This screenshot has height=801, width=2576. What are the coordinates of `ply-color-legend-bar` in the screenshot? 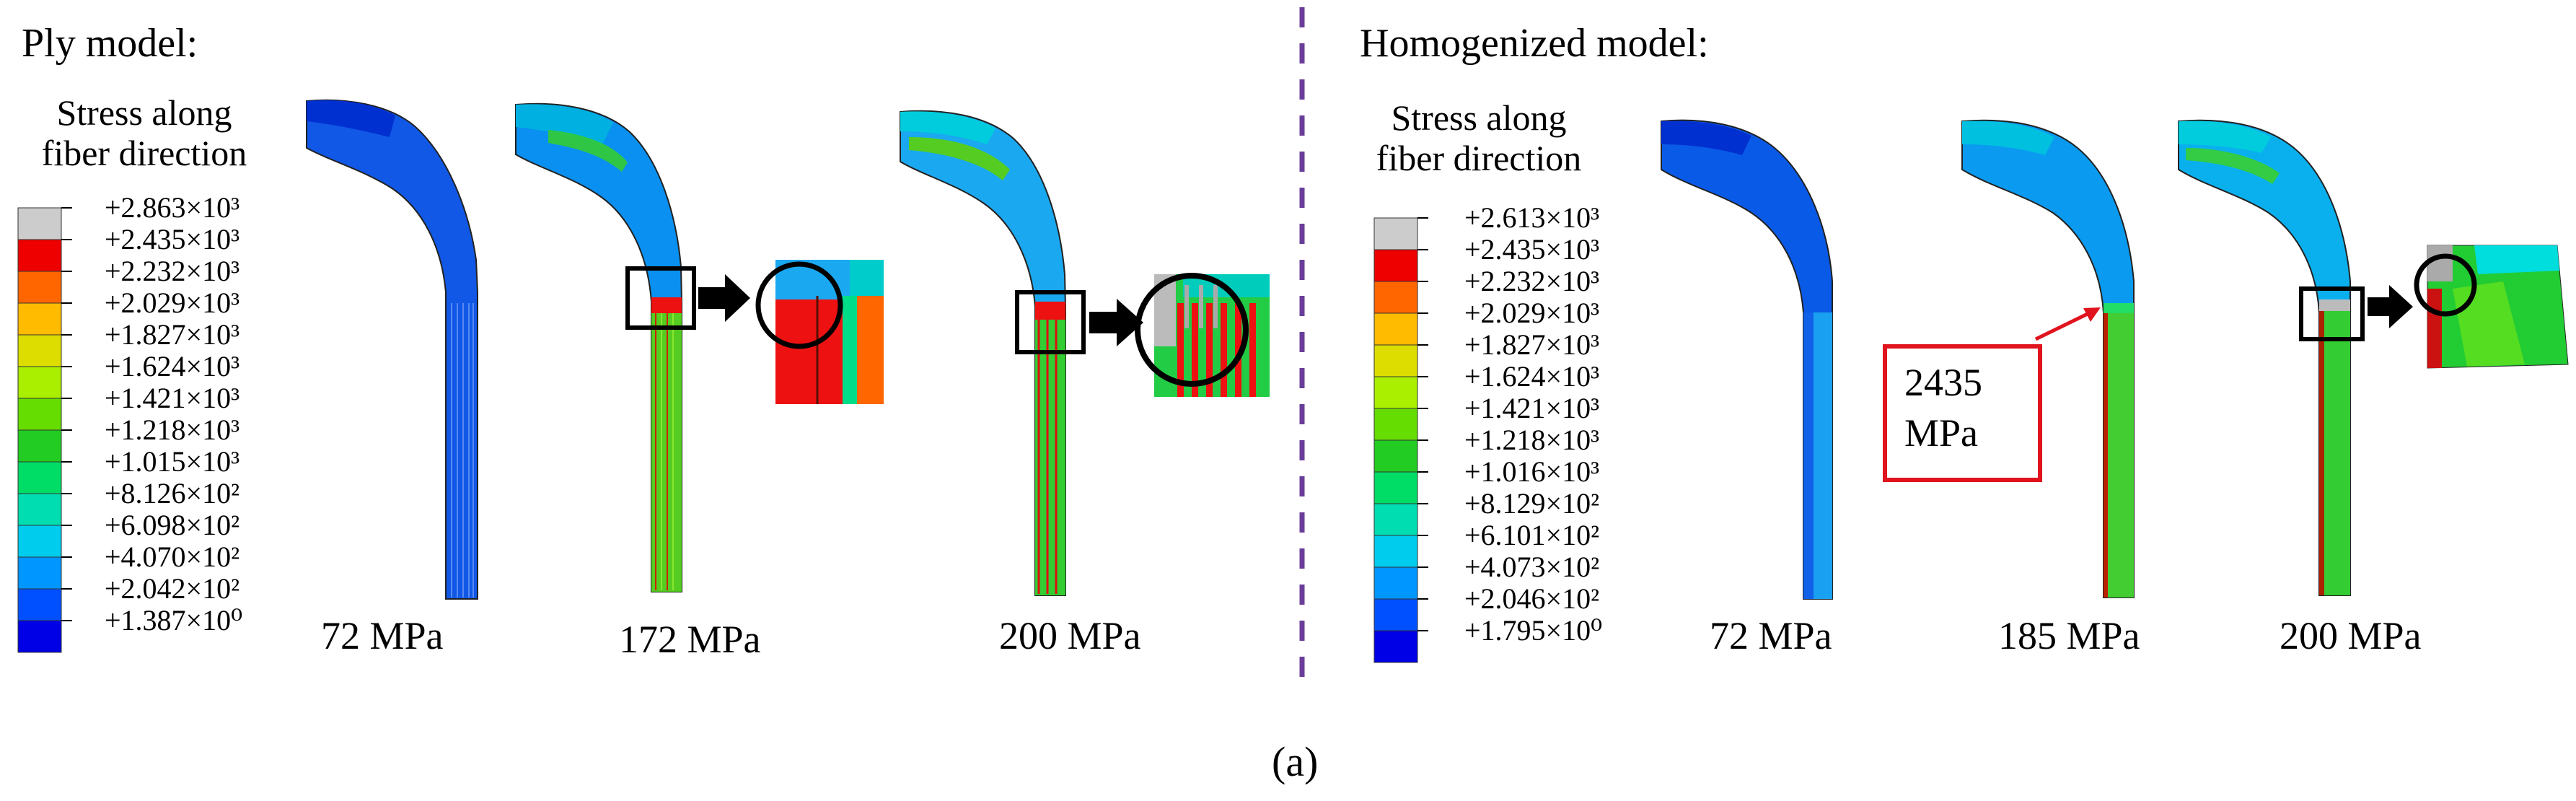 It's located at (44, 430).